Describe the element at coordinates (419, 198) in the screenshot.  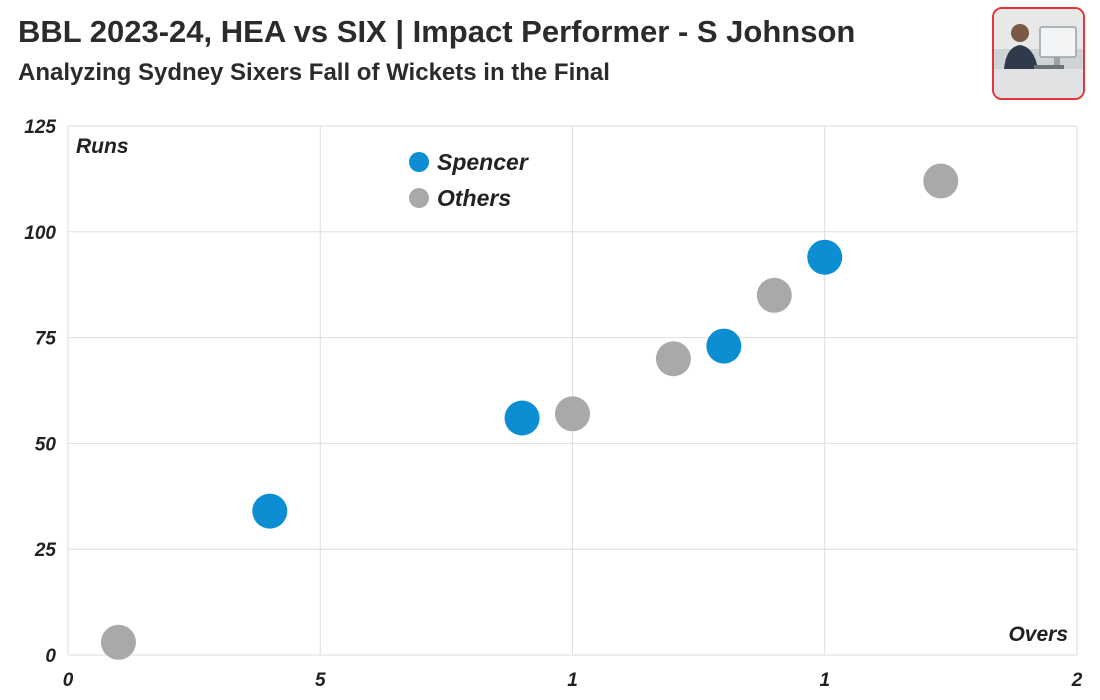
I see `legend-marker-others` at that location.